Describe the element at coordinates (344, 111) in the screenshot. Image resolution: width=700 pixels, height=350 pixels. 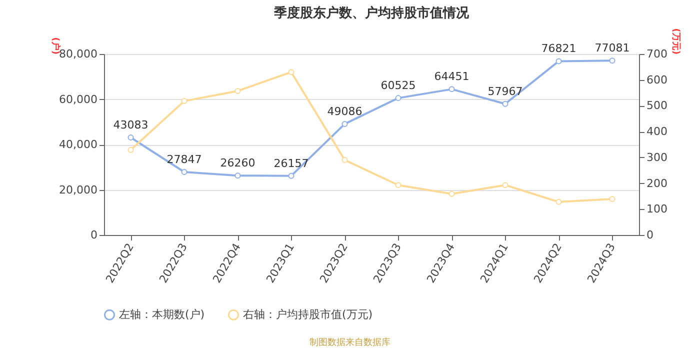
I see `data-label: 49086` at that location.